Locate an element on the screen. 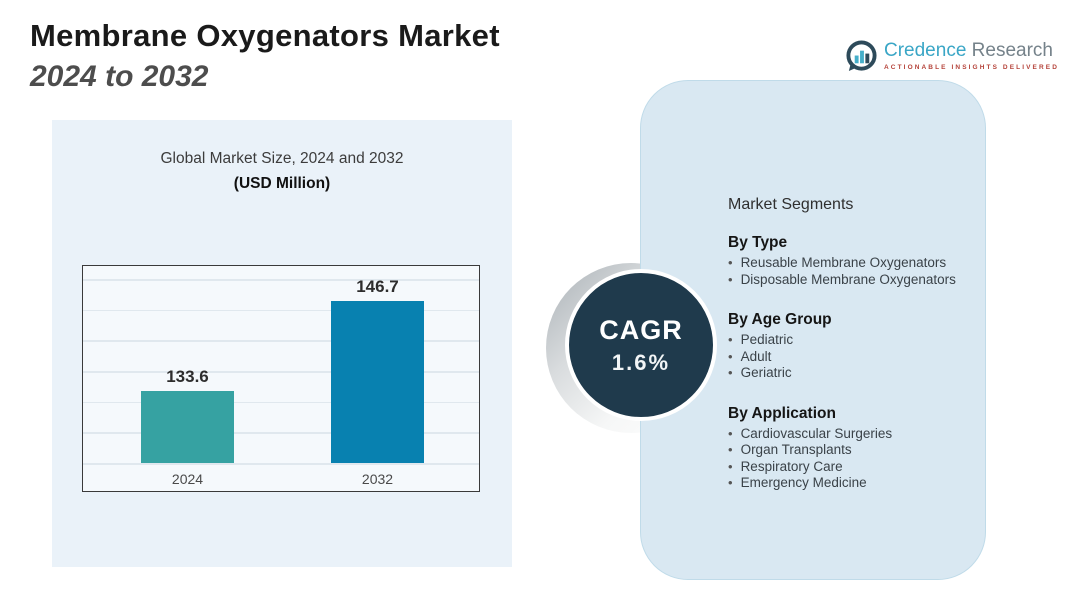  market-segments-heading: Market Segments is located at coordinates (791, 204).